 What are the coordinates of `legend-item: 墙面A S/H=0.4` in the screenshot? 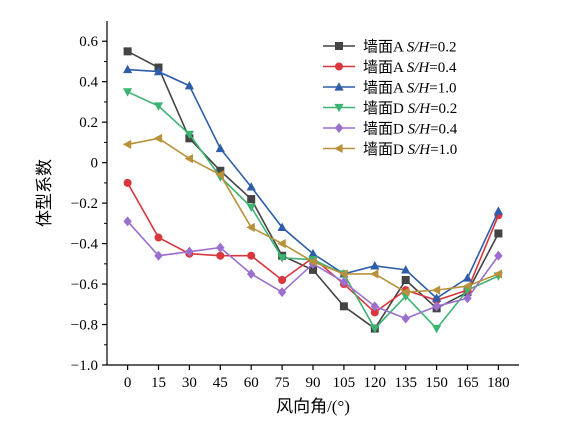 It's located at (390, 67).